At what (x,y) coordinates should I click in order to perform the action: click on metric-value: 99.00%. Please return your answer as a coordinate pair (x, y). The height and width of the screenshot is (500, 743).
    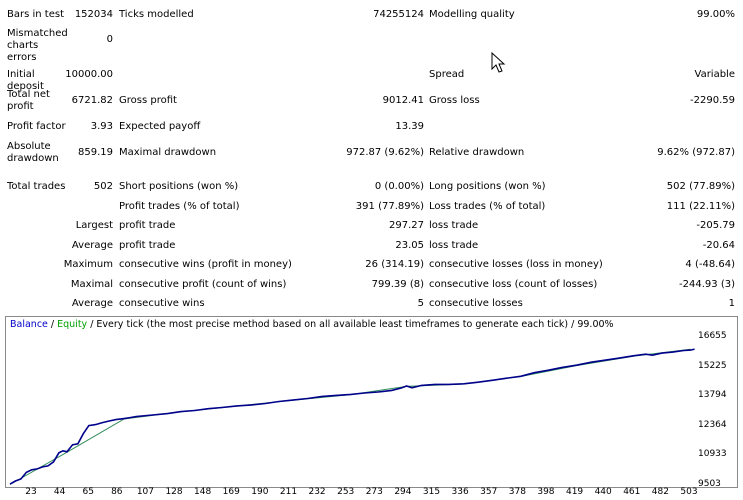
    Looking at the image, I should click on (715, 14).